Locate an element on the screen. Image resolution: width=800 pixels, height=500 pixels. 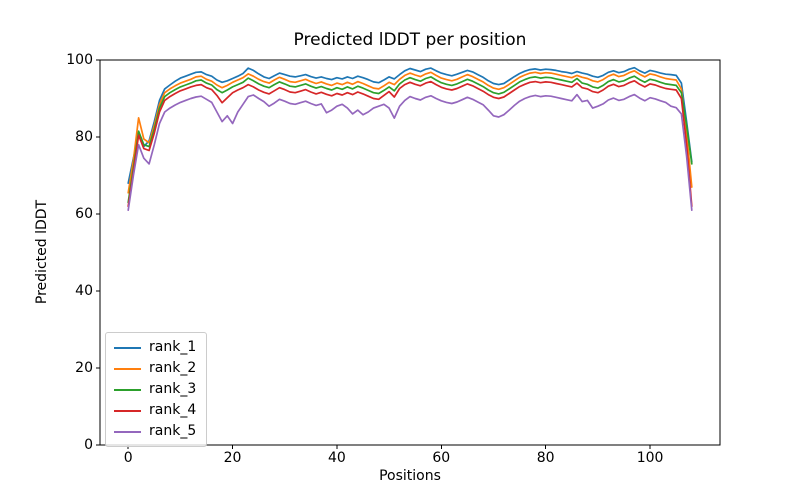
legend-label: rank_4 is located at coordinates (173, 410).